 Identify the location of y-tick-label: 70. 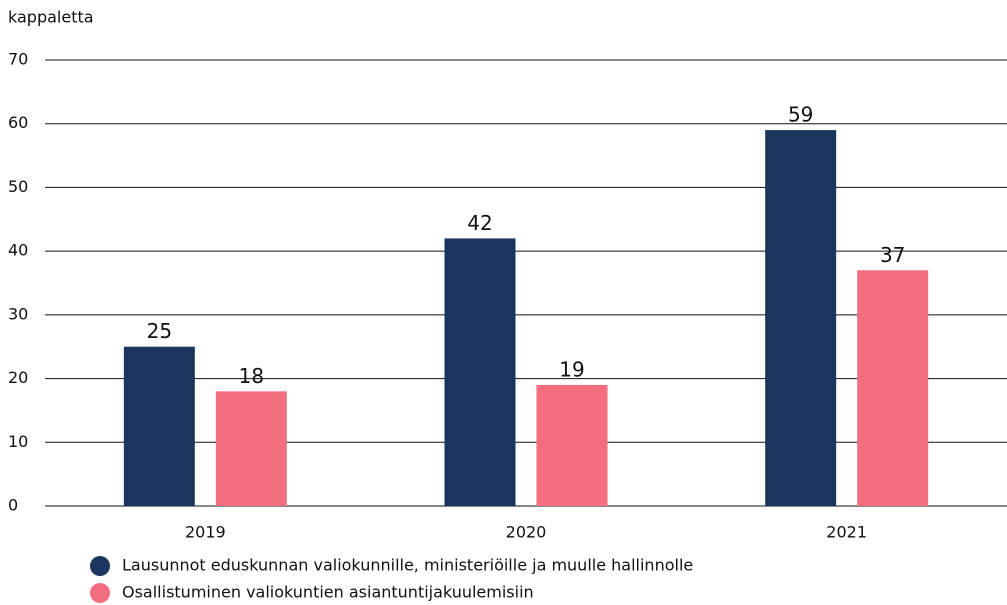
(18, 59).